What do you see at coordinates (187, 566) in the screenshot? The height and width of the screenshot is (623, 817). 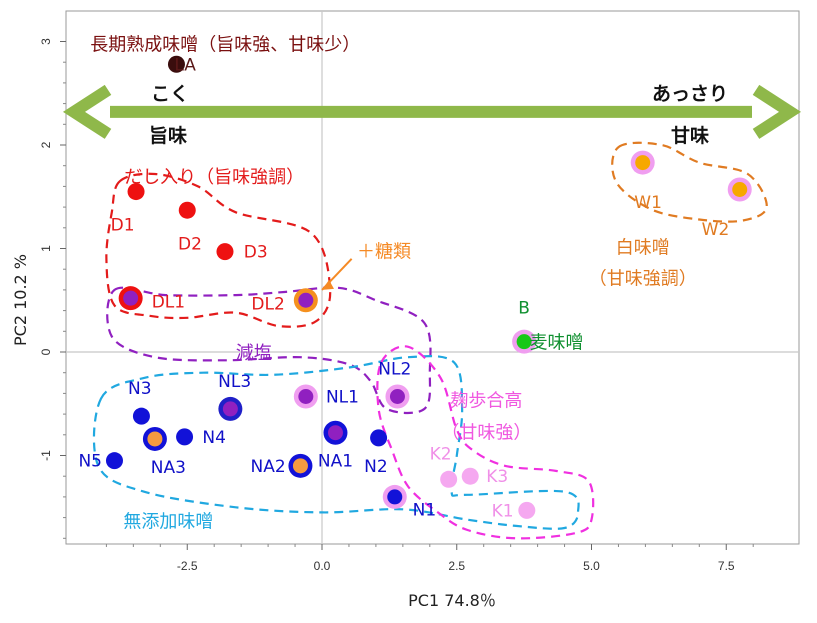 I see `x-tick-label: -2.5` at bounding box center [187, 566].